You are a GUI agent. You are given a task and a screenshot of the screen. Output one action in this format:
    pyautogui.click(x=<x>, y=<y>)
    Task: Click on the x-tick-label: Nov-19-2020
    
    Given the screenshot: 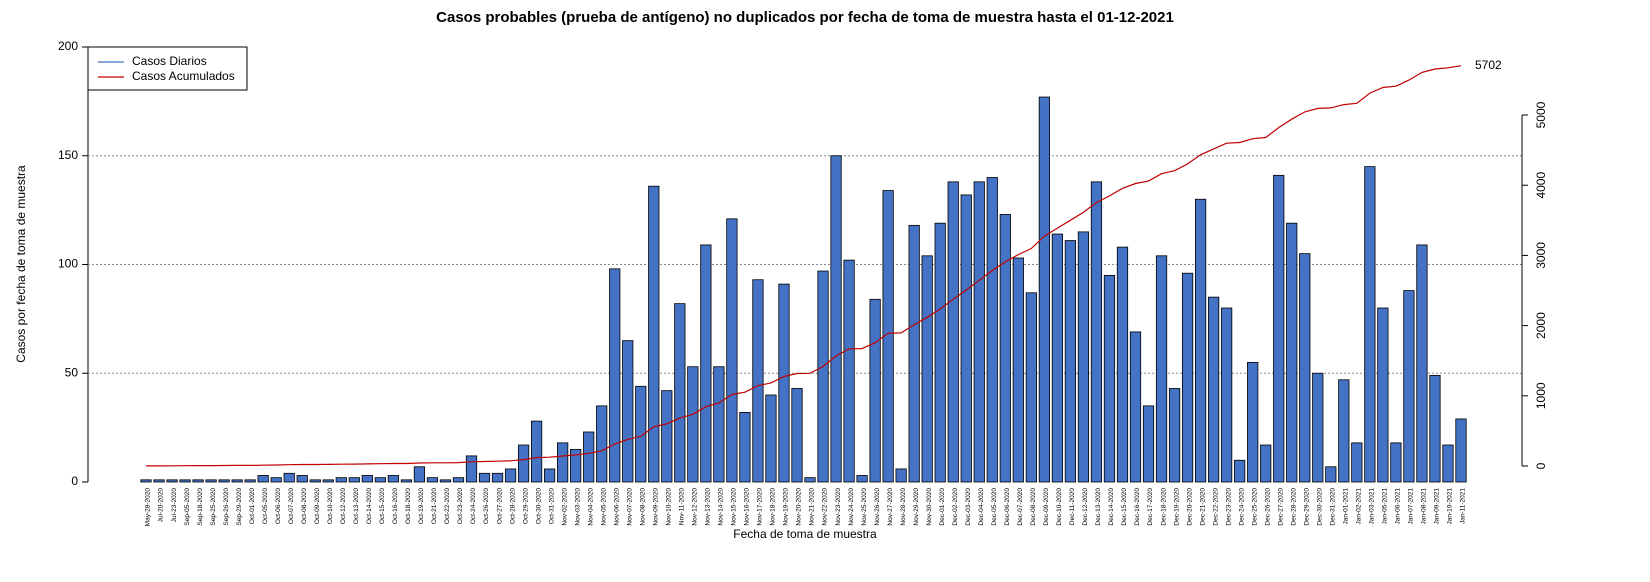 What is the action you would take?
    pyautogui.click(x=786, y=507)
    